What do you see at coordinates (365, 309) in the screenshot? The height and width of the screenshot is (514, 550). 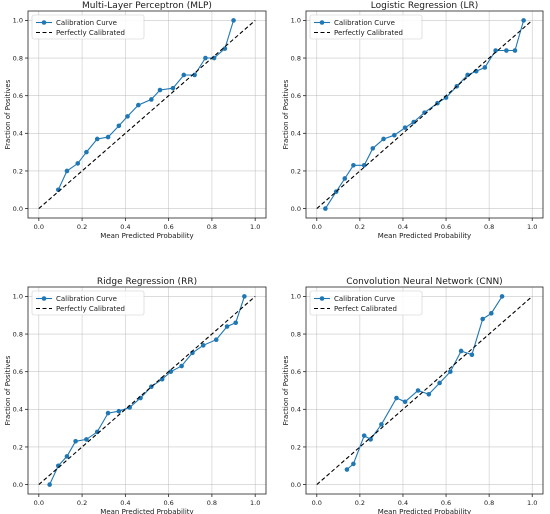 I see `legend-label: Perfect Calibrated` at bounding box center [365, 309].